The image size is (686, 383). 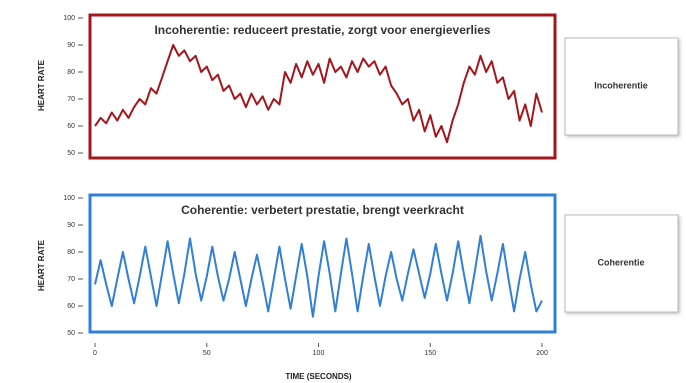 I want to click on x-axis-label: TIME (SECONDS), so click(x=318, y=376).